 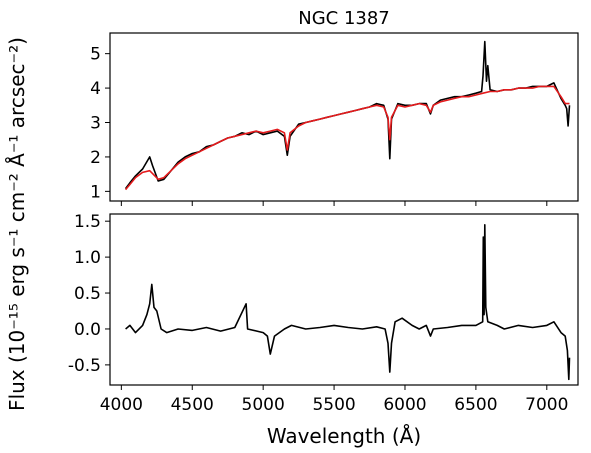 What do you see at coordinates (87, 222) in the screenshot?
I see `bottom-y-tick-label: 1.5` at bounding box center [87, 222].